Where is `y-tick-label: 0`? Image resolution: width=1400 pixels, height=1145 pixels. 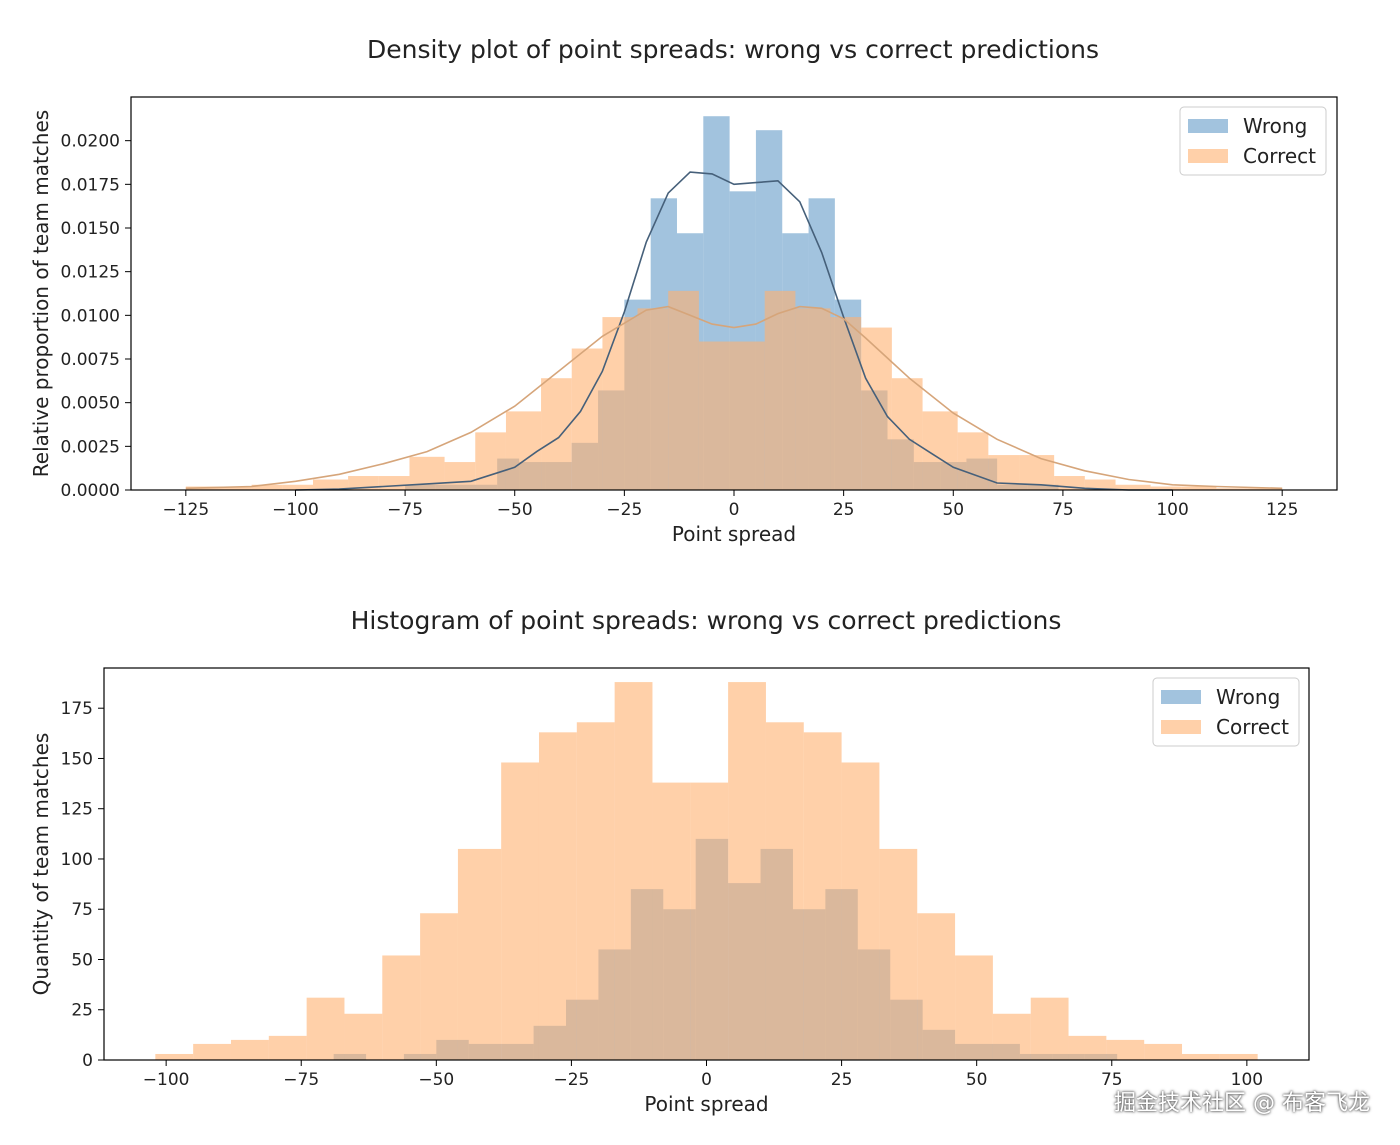 y-tick-label: 0 is located at coordinates (87, 1061).